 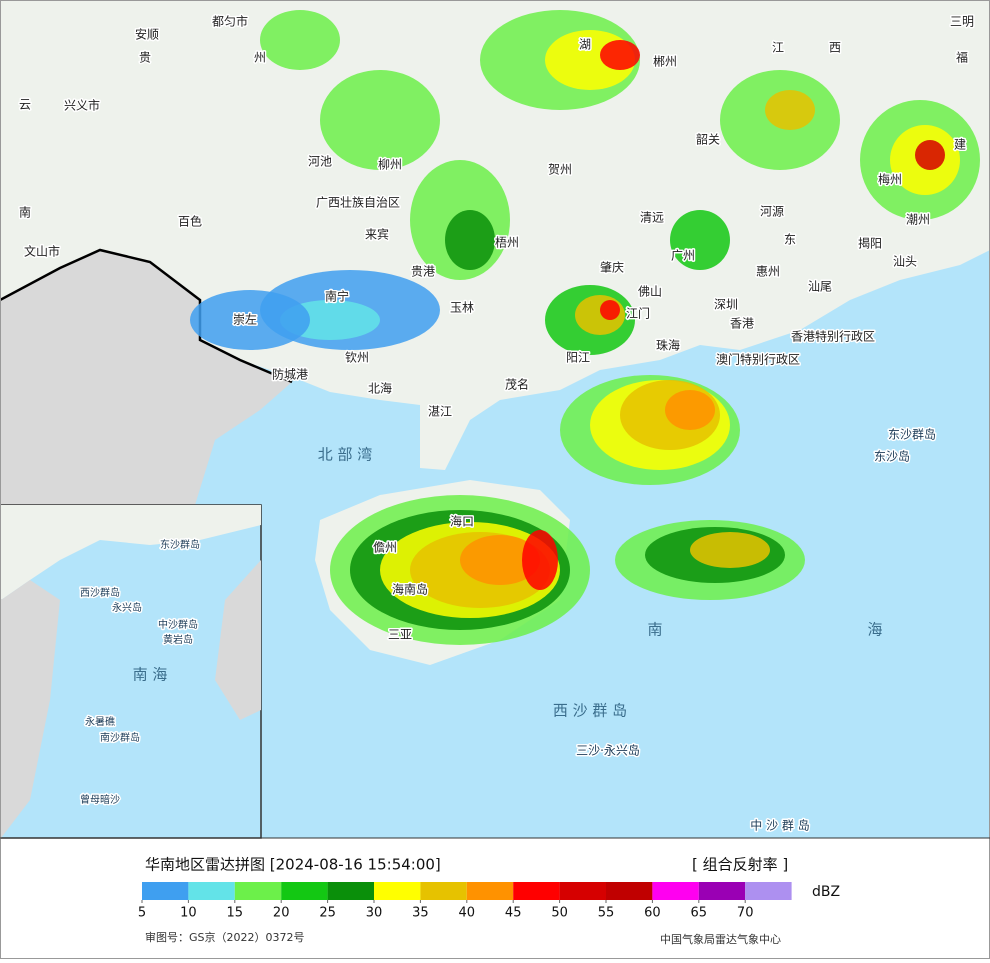 I want to click on legend-tick-label: 20, so click(x=281, y=913).